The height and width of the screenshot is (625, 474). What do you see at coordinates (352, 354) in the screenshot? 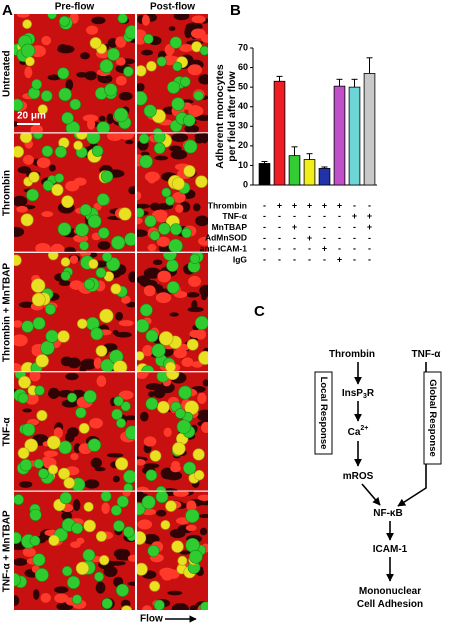
I see `node-label: Thrombin` at bounding box center [352, 354].